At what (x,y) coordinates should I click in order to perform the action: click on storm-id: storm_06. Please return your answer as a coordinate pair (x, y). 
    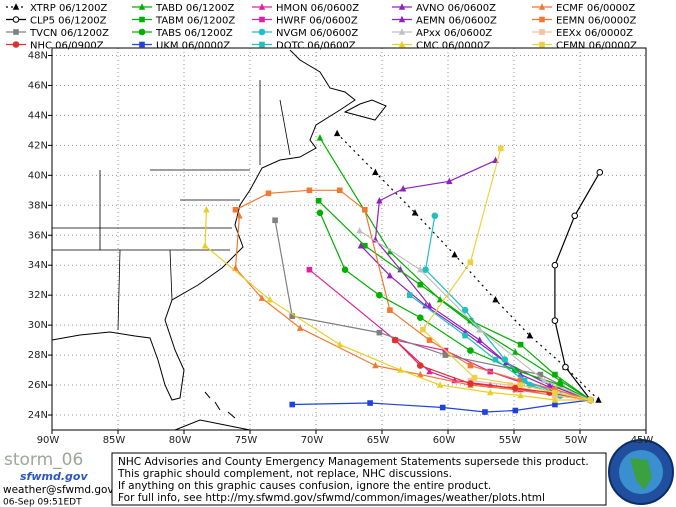
    Looking at the image, I should click on (43, 460).